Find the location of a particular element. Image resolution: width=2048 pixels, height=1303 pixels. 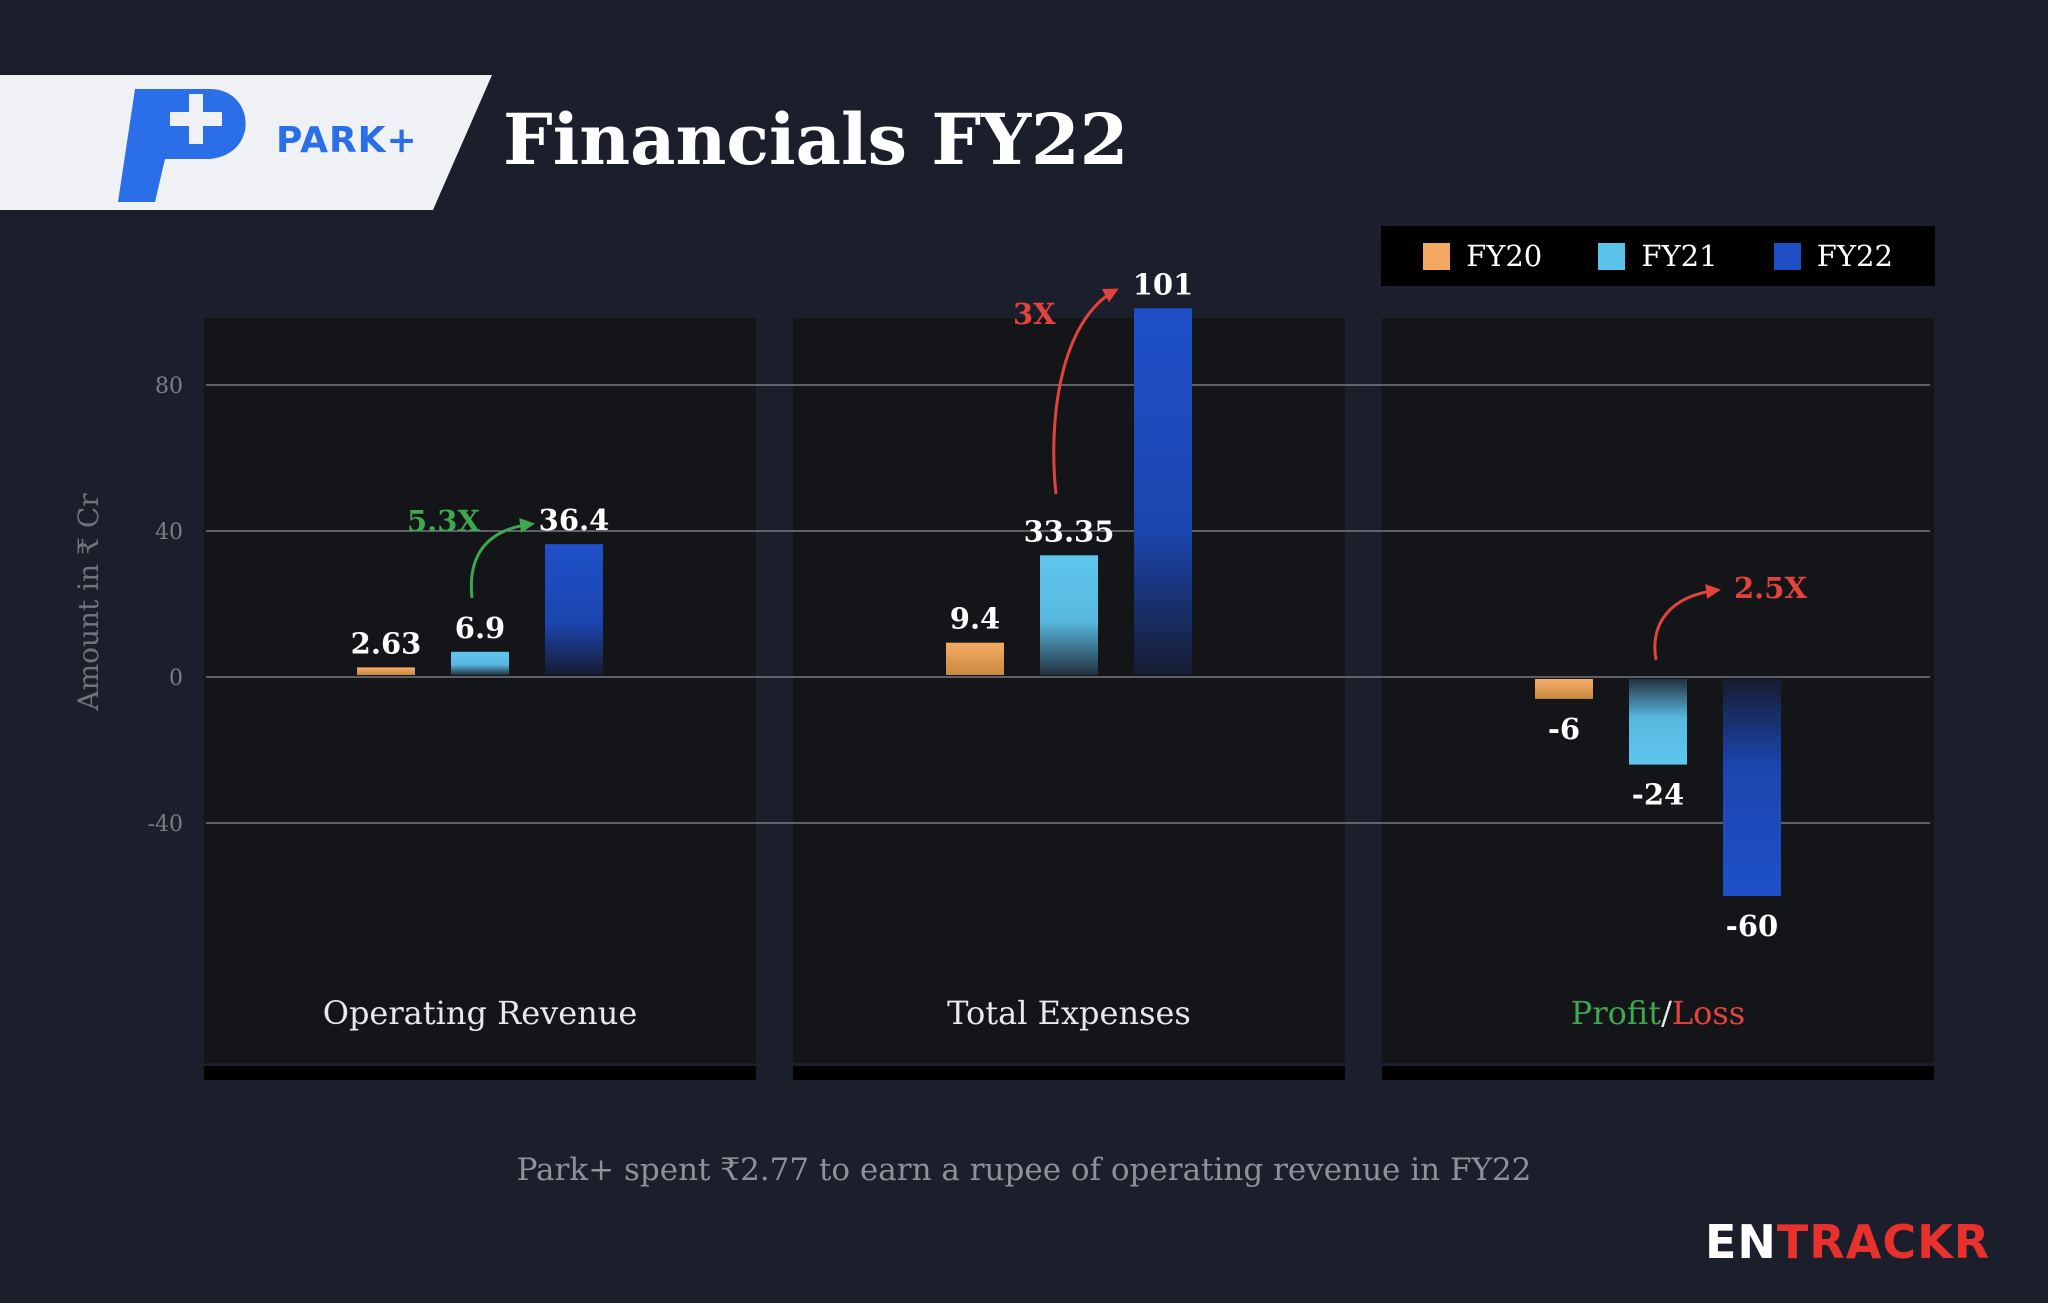

brand-name: PARK+ is located at coordinates (347, 140).